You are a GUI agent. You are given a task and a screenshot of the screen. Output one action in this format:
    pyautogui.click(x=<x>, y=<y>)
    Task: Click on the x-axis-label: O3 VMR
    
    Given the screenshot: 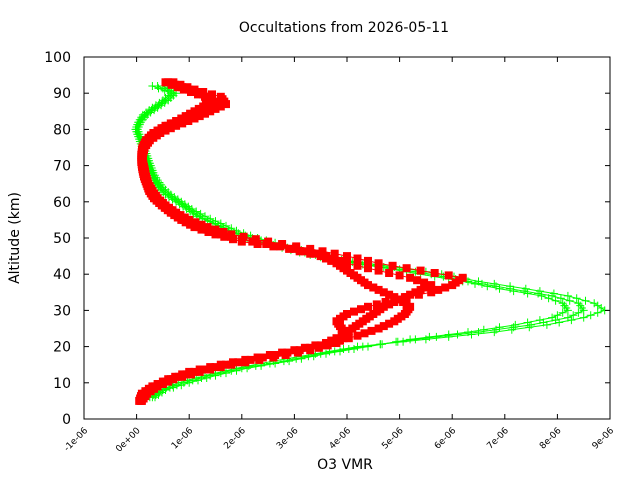 What is the action you would take?
    pyautogui.click(x=345, y=465)
    